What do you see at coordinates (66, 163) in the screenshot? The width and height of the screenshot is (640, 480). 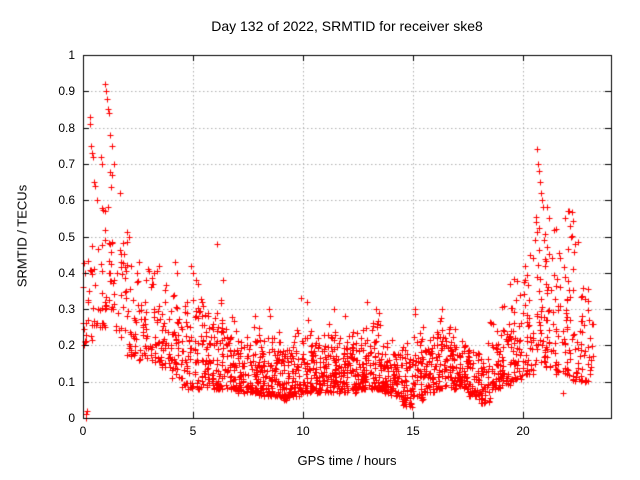 I see `y-tick-label-0.7: 0.7` at bounding box center [66, 163].